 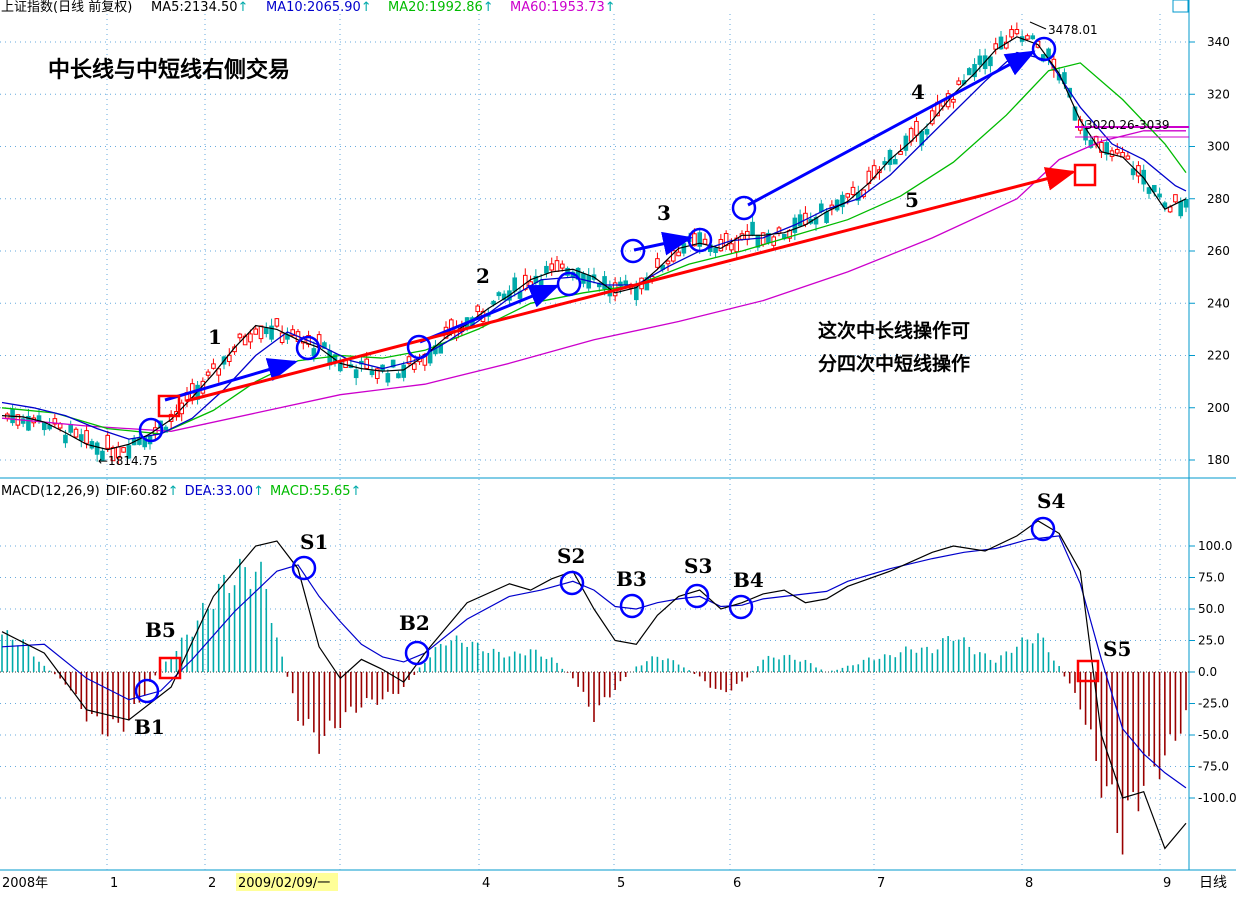 What do you see at coordinates (414, 623) in the screenshot?
I see `signal-label-b2: B2` at bounding box center [414, 623].